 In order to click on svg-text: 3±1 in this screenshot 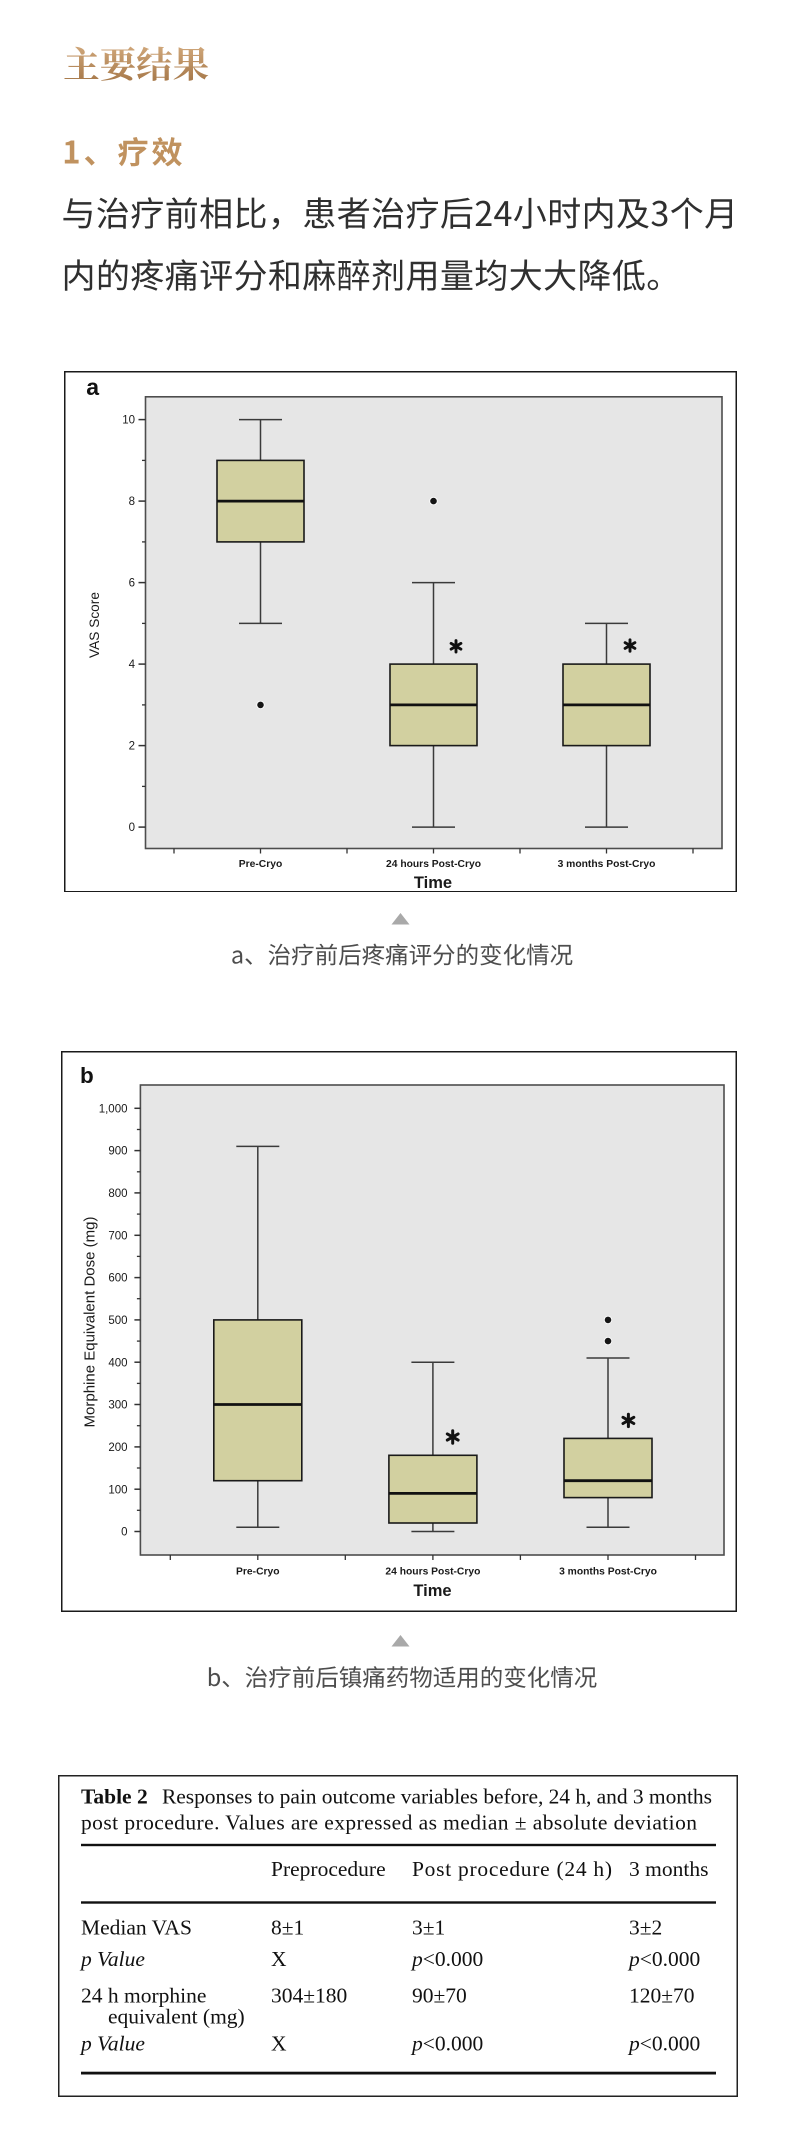, I will do `click(428, 1928)`.